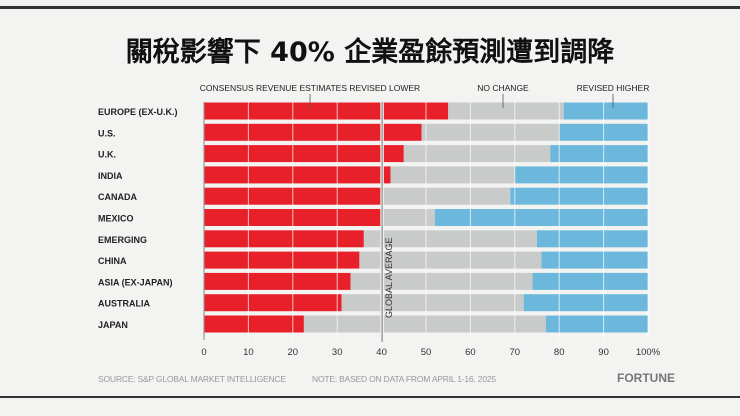 The image size is (740, 416). What do you see at coordinates (389, 277) in the screenshot?
I see `global-average-label: GLOBAL AVERAGE` at bounding box center [389, 277].